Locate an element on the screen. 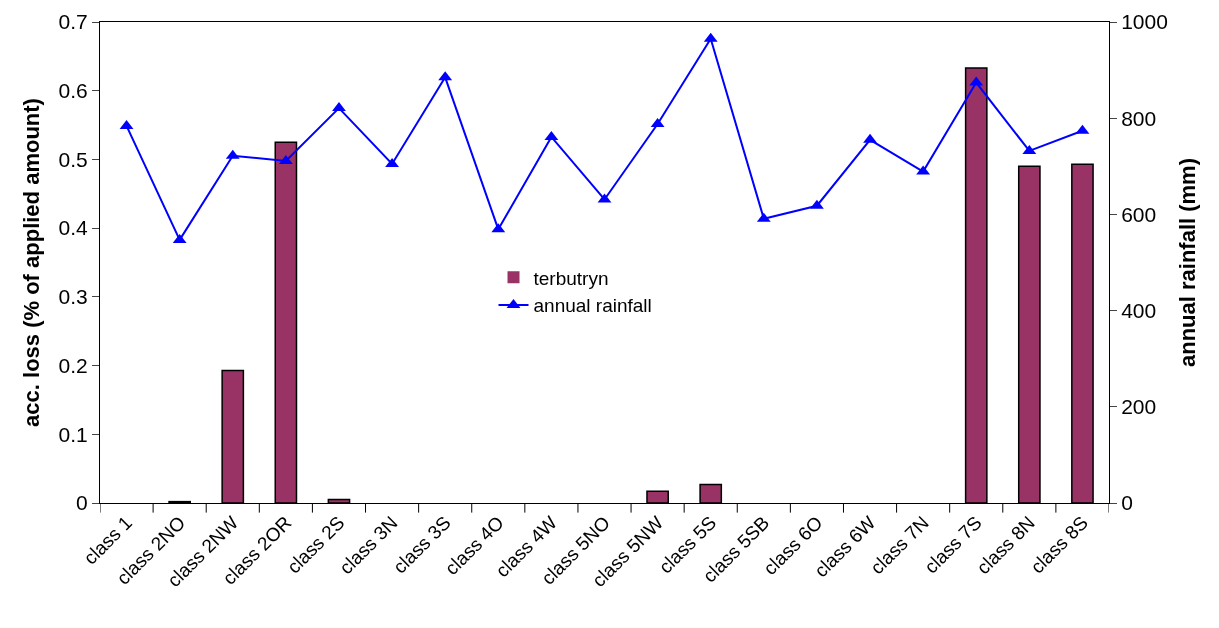  y2-tick-label: 400 is located at coordinates (1139, 310).